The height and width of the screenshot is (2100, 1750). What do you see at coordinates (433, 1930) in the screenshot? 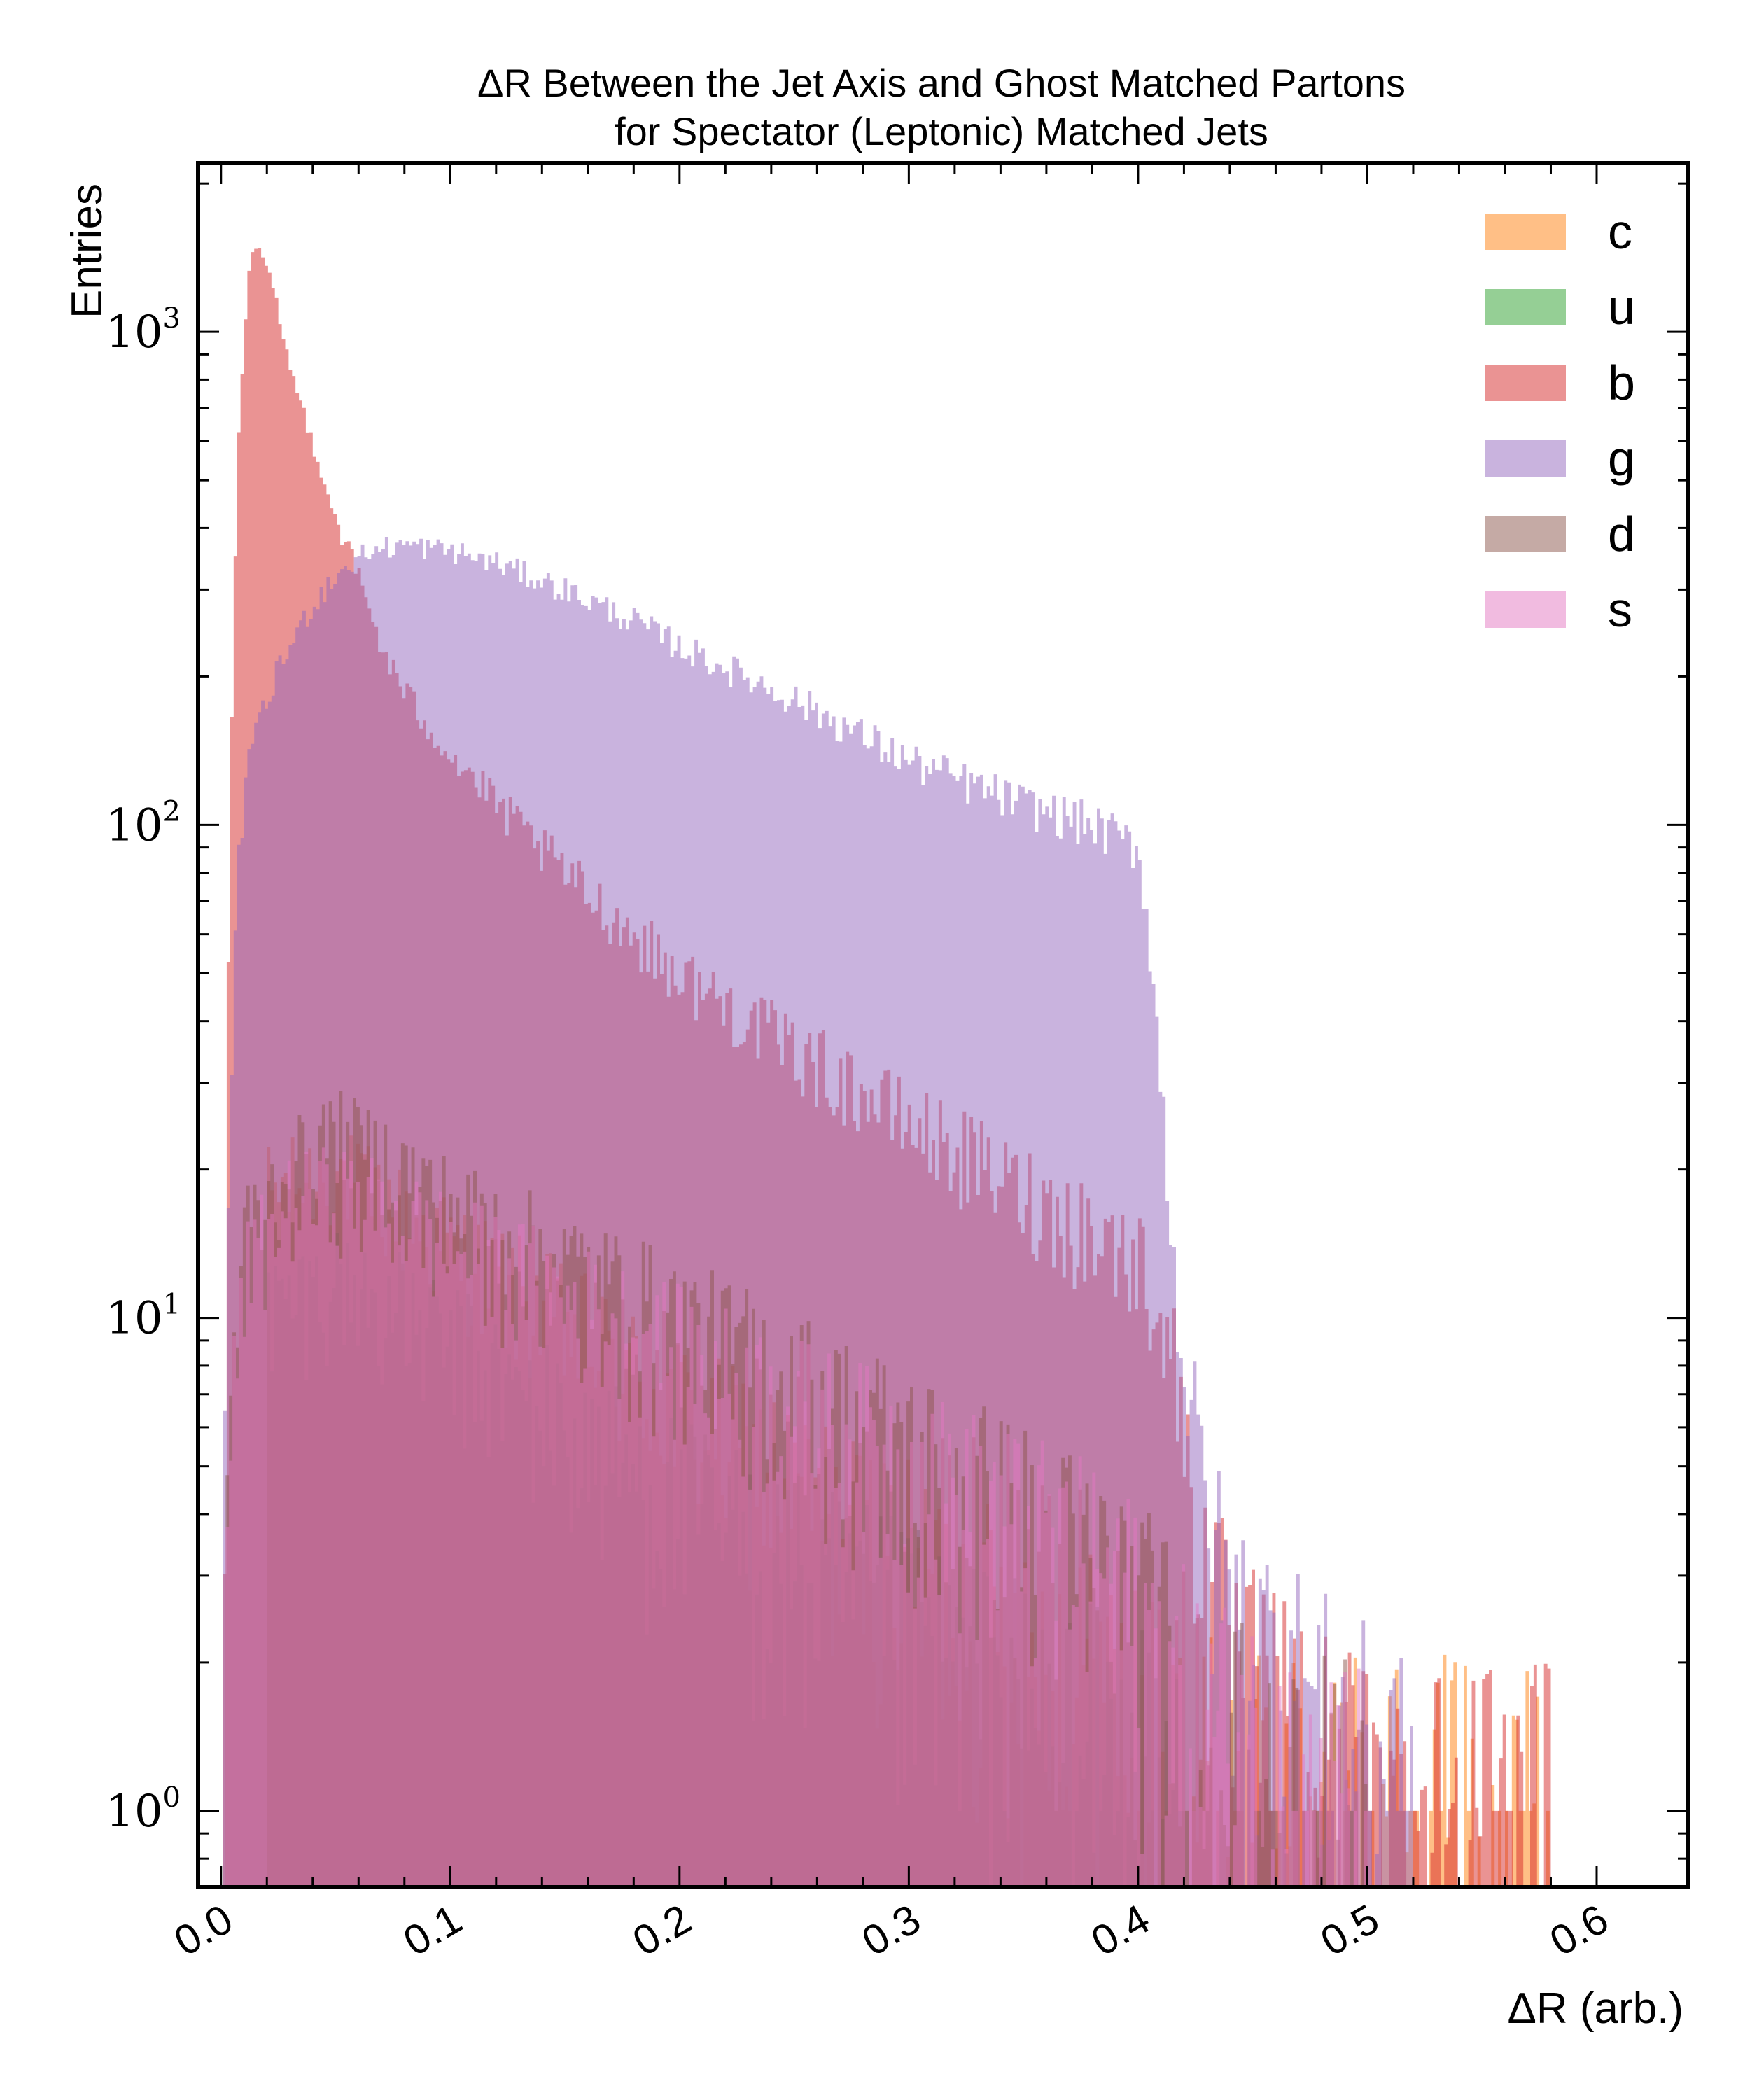
I see `x-tick-label: 0.1` at bounding box center [433, 1930].